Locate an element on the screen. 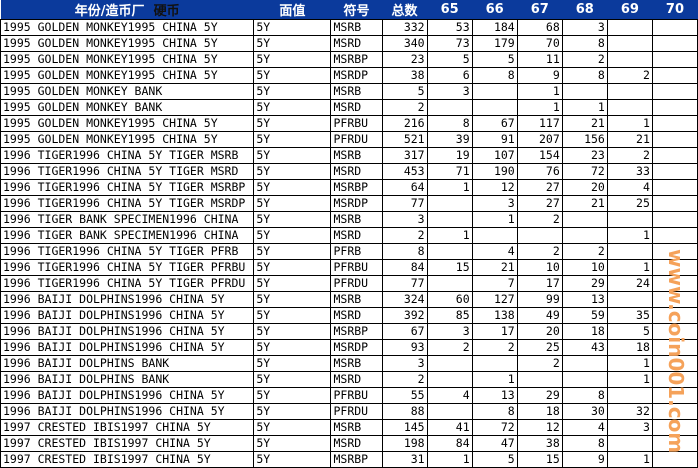  symbol-cell: MSRDP is located at coordinates (356, 203).